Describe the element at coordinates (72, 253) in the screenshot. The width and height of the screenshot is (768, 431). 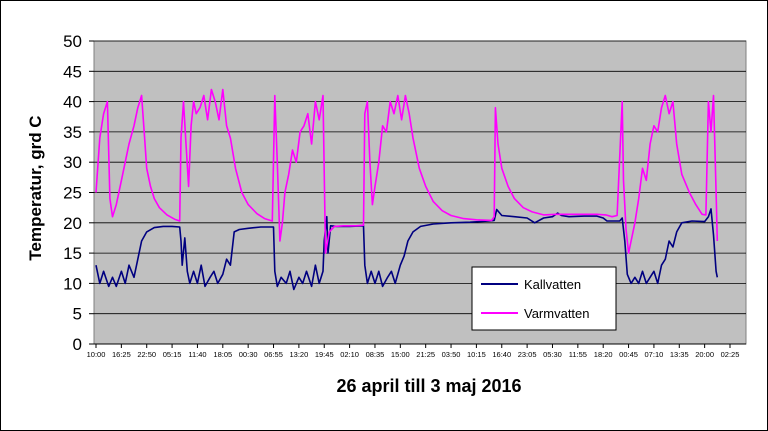
I see `y-tick-label: 15` at that location.